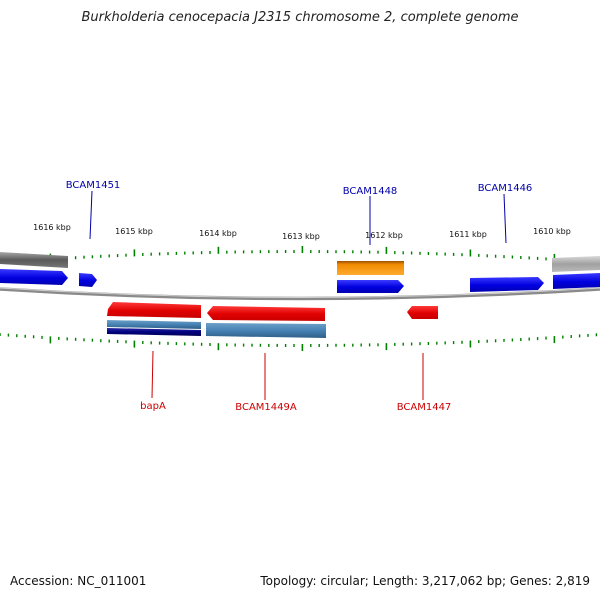 This screenshot has width=600, height=600. I want to click on gene-label-bcam1446: BCAM1446, so click(505, 188).